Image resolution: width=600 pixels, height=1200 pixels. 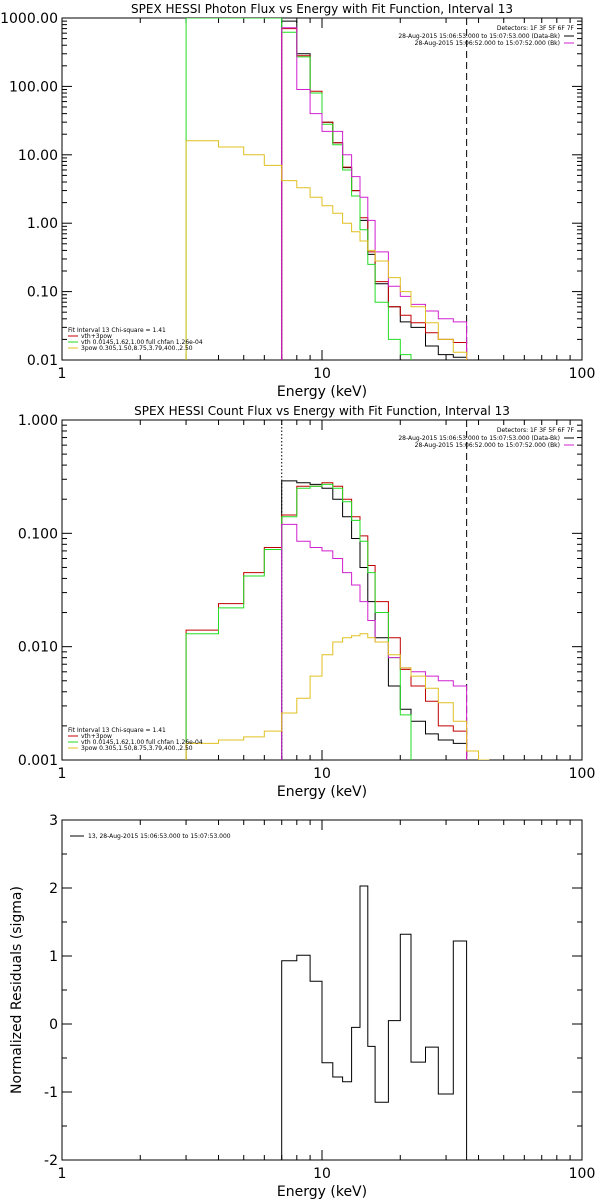 What do you see at coordinates (53, 821) in the screenshot?
I see `y-tick-label: 3` at bounding box center [53, 821].